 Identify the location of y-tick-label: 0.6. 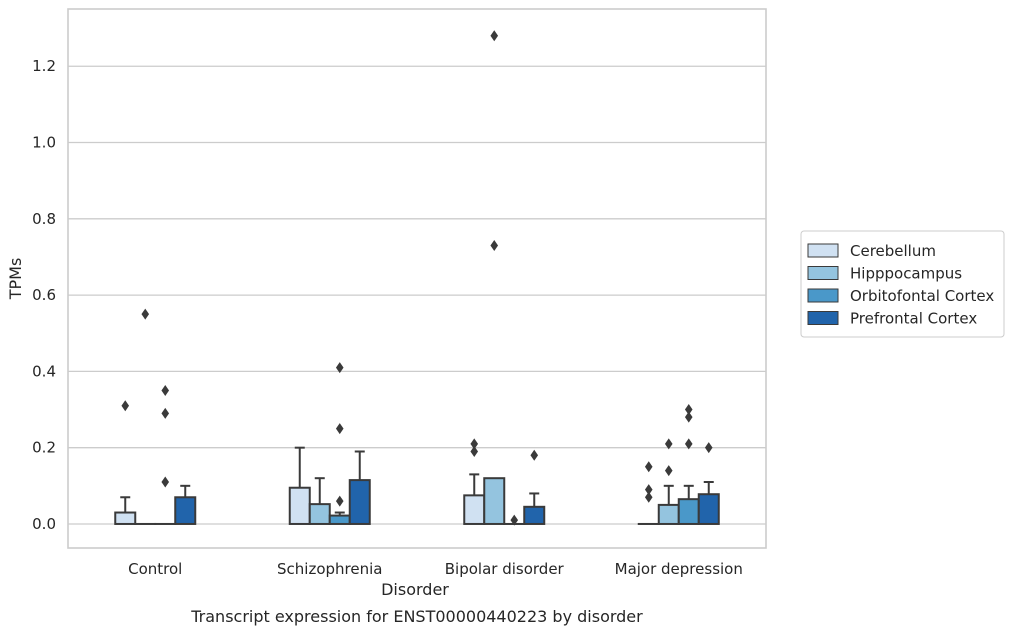
(44, 295).